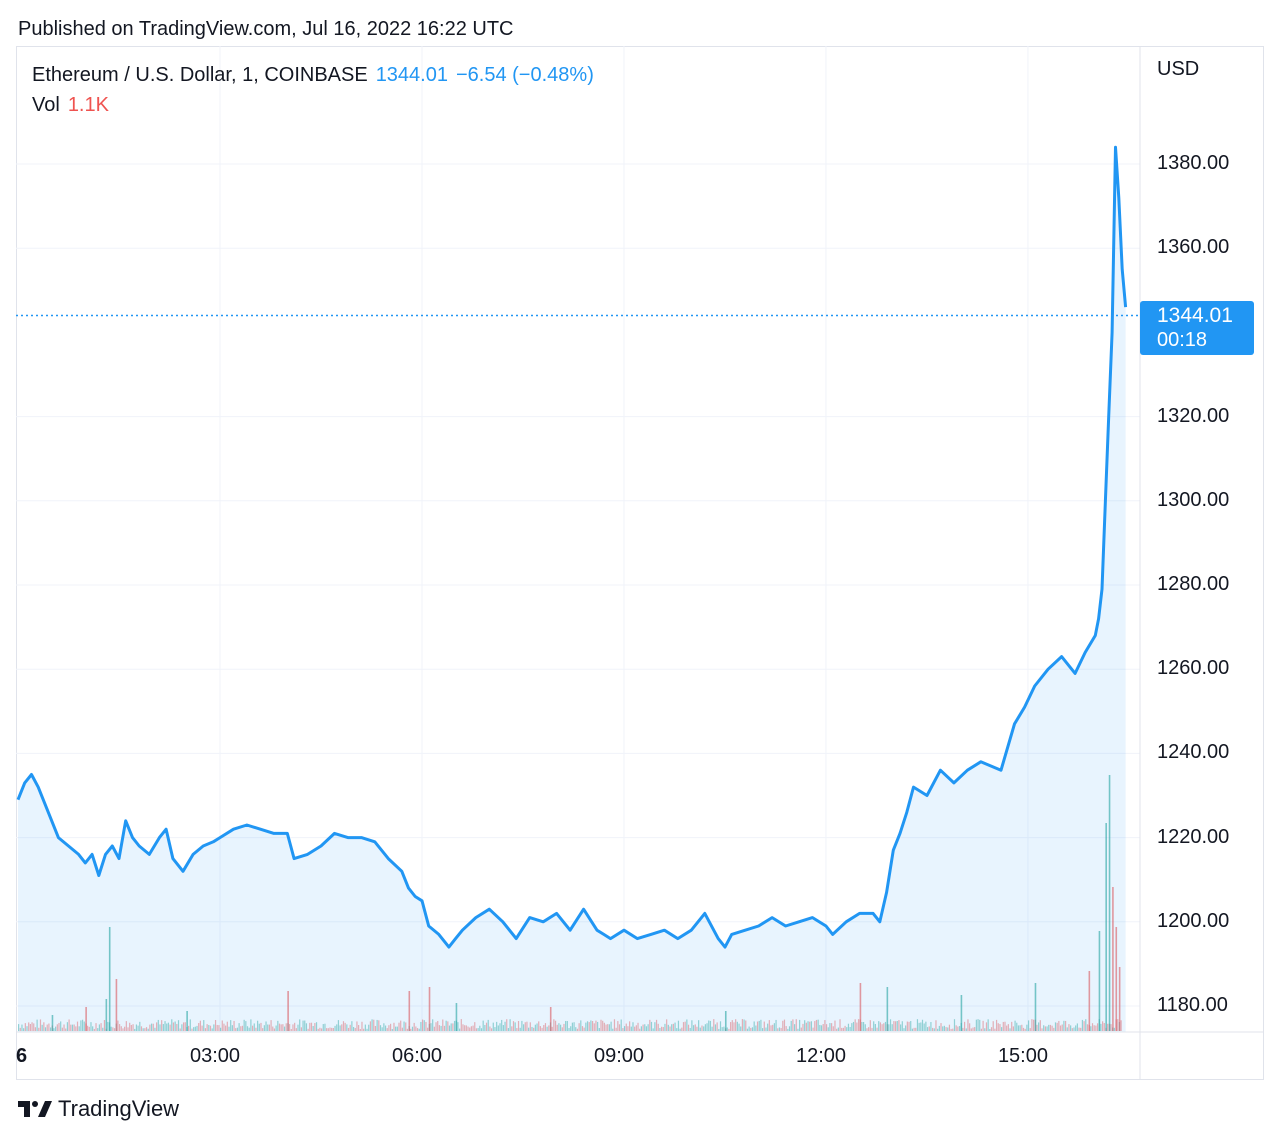  I want to click on price-tick-label: 1360.00, so click(1193, 247).